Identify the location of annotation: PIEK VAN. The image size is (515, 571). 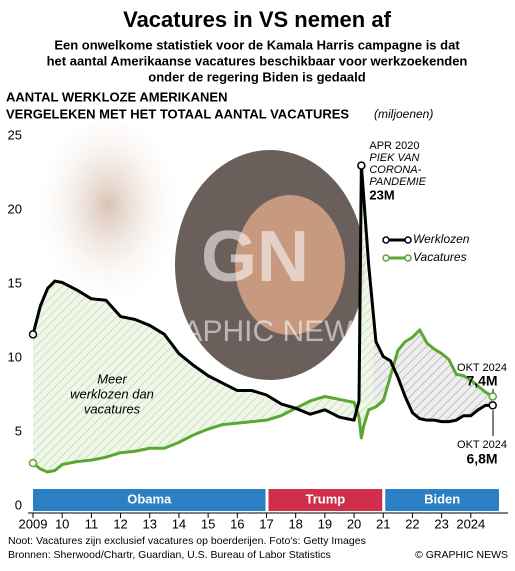
(394, 158).